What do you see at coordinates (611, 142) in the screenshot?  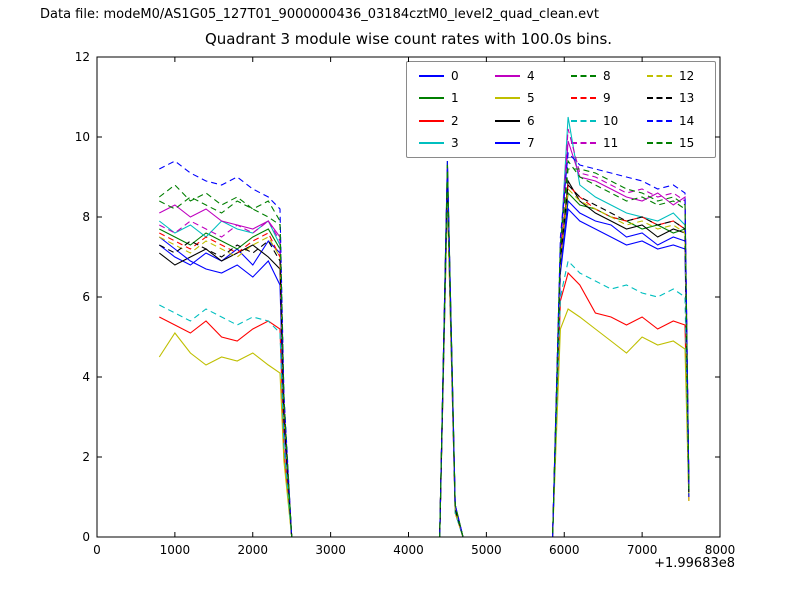 I see `legend-label: 11` at bounding box center [611, 142].